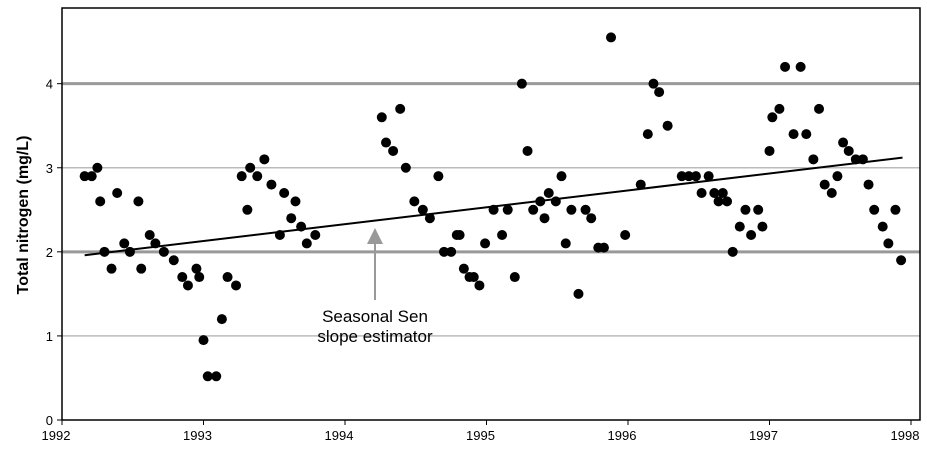 The width and height of the screenshot is (927, 449). I want to click on annotation-arrowhead, so click(375, 236).